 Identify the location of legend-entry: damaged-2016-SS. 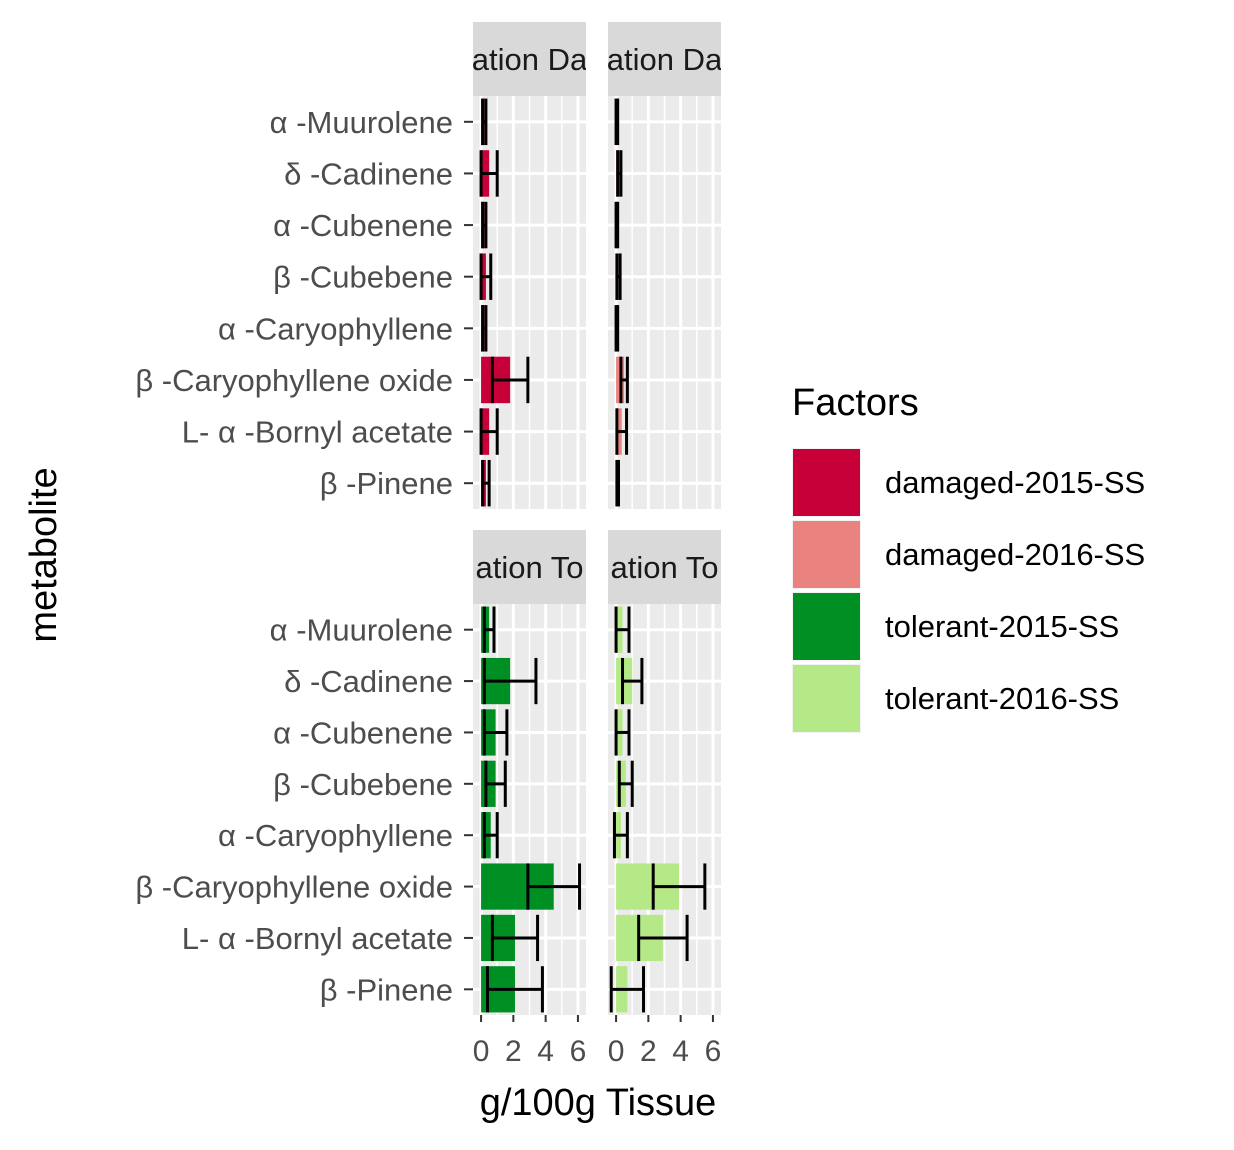
(968, 554).